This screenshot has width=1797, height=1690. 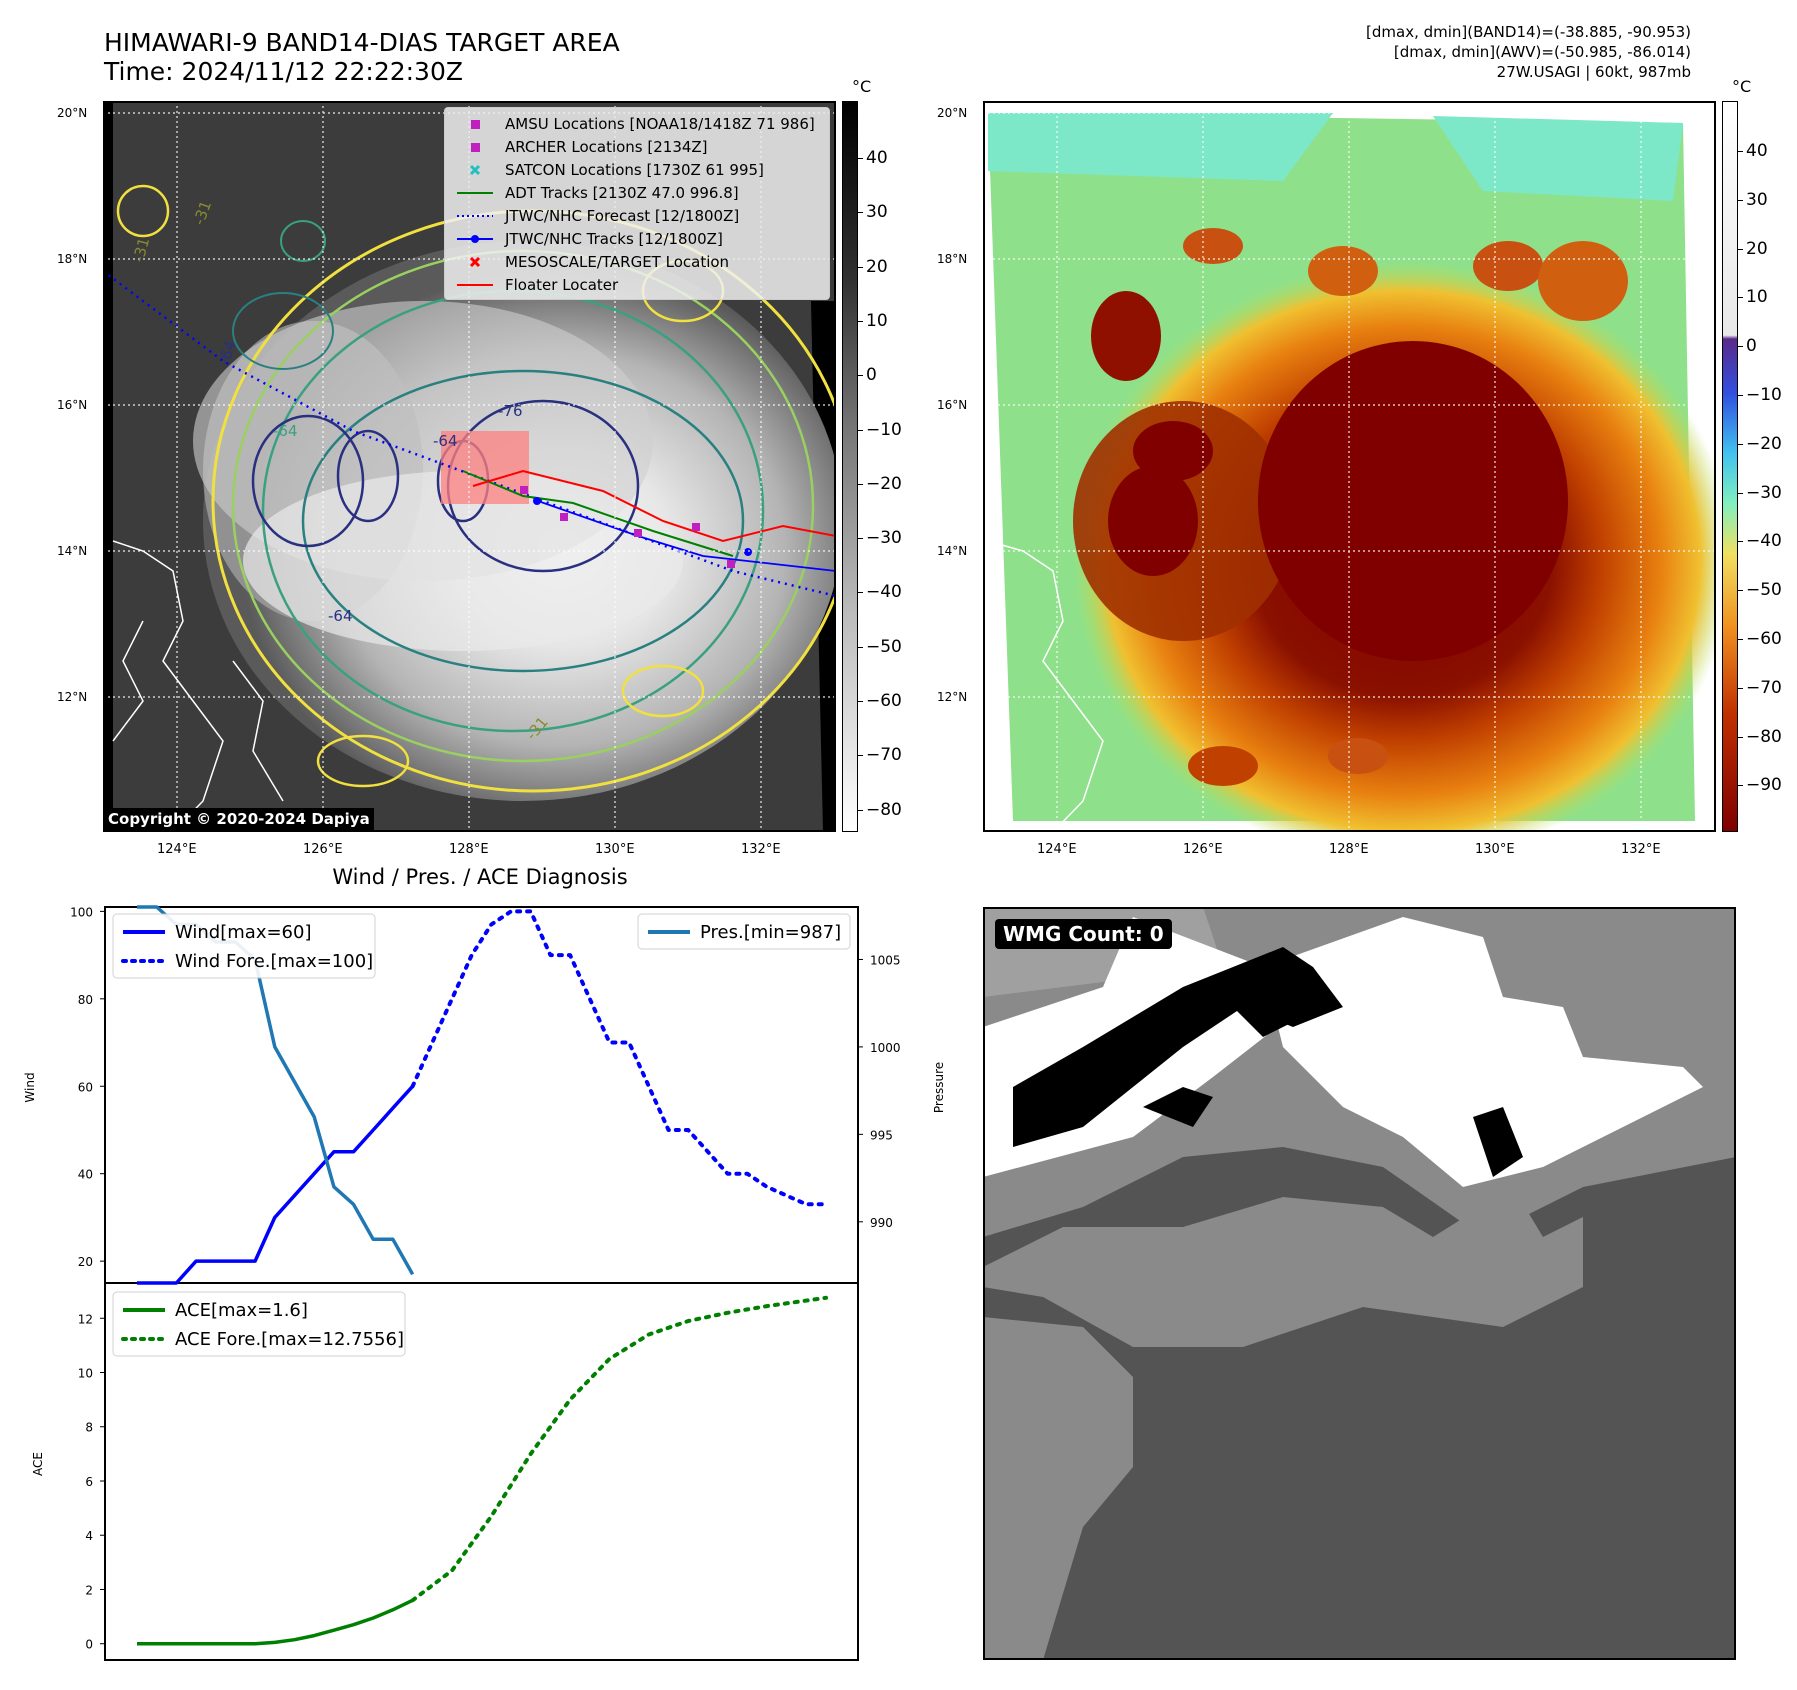 What do you see at coordinates (89, 1536) in the screenshot?
I see `ace-tick-label: 4` at bounding box center [89, 1536].